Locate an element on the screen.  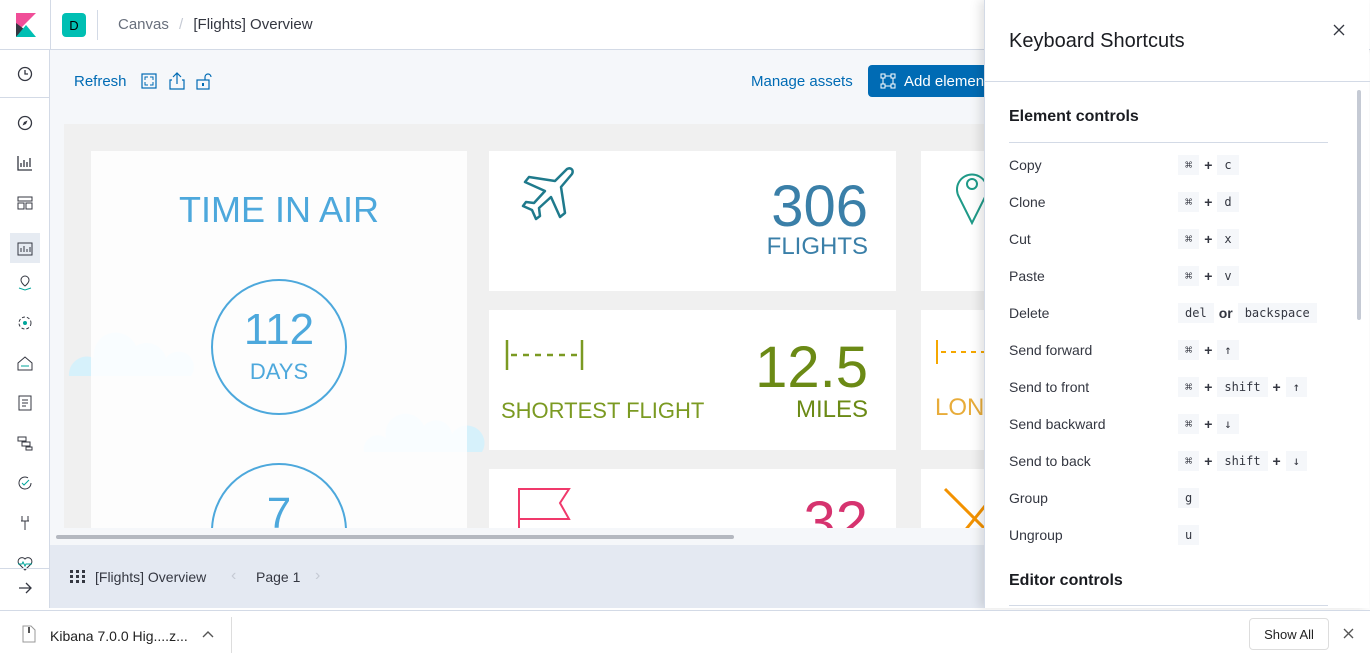
shortest-flight-value: 12.5 is located at coordinates (811, 367).